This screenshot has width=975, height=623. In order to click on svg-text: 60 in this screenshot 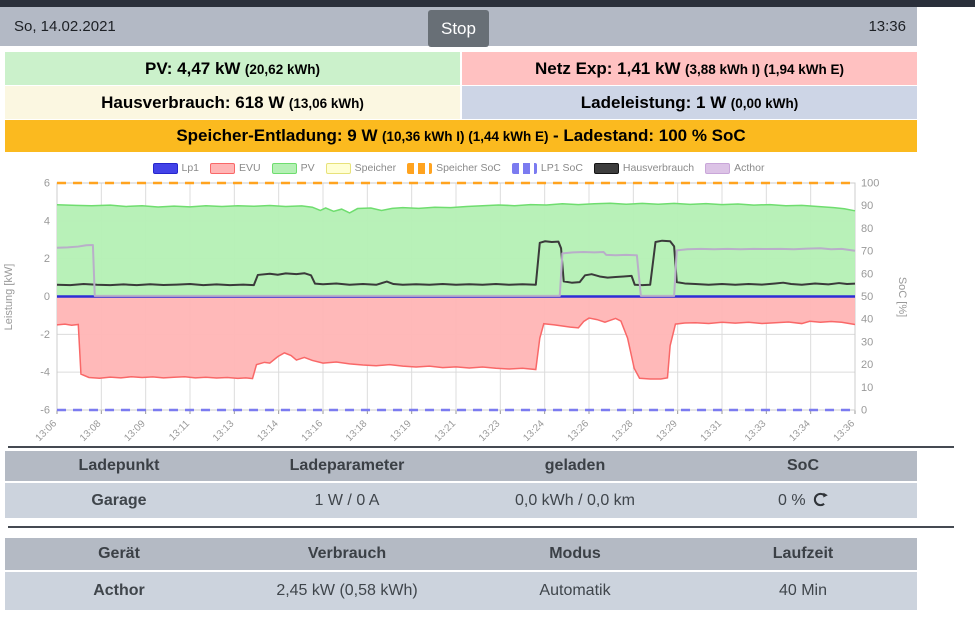, I will do `click(867, 274)`.